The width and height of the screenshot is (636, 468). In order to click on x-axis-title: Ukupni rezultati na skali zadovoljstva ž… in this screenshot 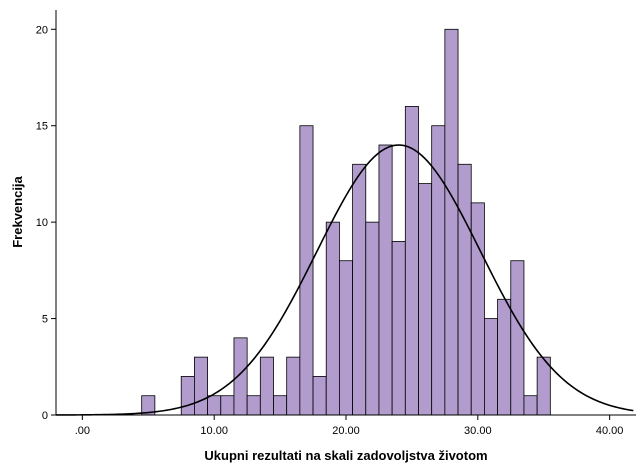, I will do `click(345, 455)`.